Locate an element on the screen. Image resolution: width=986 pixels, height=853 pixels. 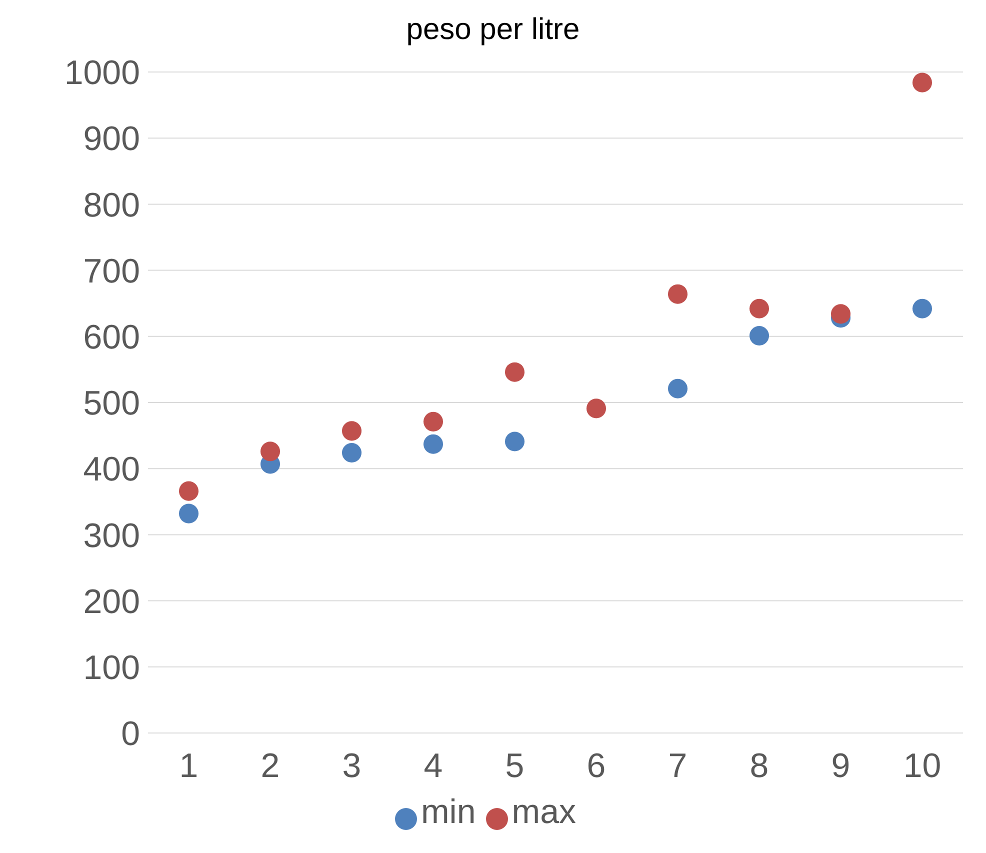
legend-label: max is located at coordinates (544, 812).